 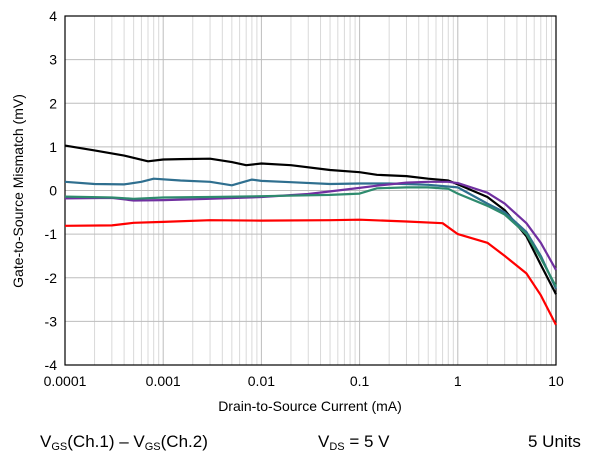 I want to click on x-tick-label: 10, so click(x=556, y=381).